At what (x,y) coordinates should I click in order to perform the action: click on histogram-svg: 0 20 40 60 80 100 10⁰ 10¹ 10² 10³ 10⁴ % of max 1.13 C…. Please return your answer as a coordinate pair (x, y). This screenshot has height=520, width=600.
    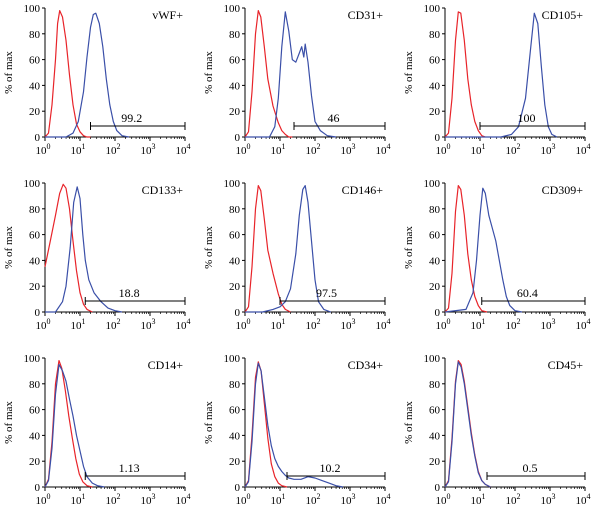
    Looking at the image, I should click on (97, 430).